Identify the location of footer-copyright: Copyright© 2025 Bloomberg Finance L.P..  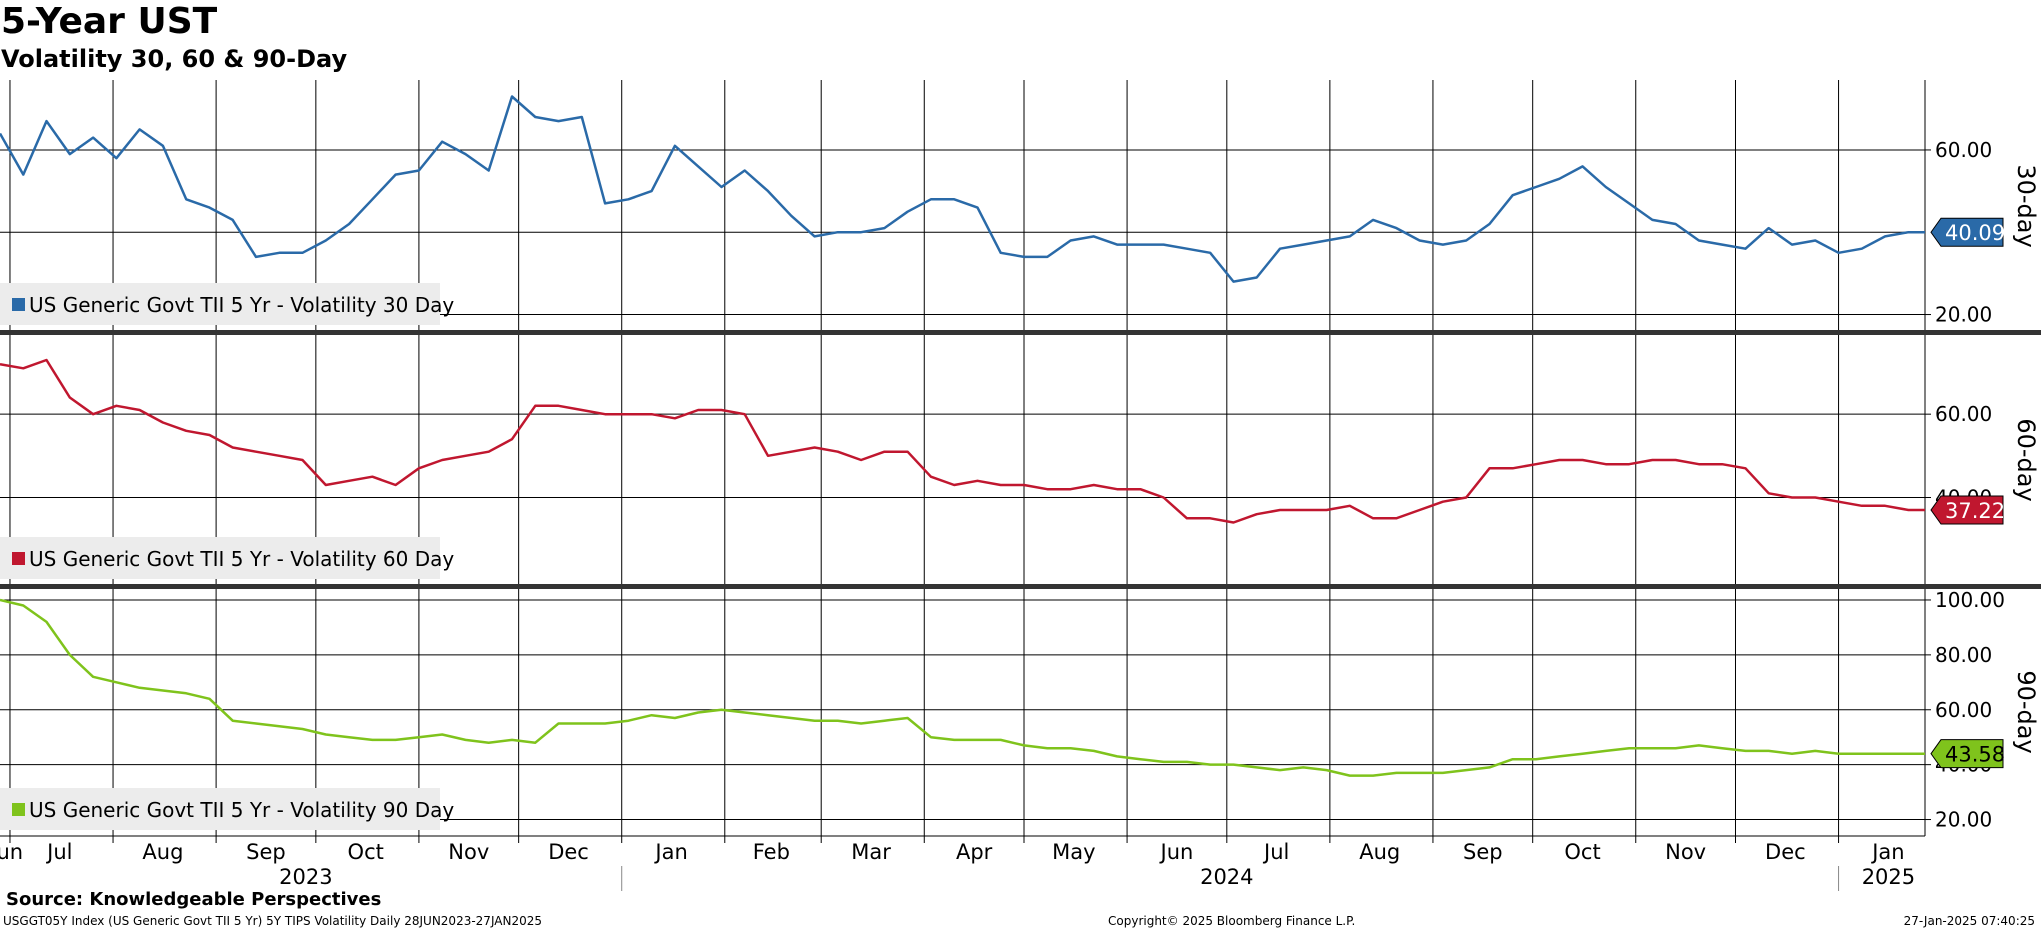
(1232, 921).